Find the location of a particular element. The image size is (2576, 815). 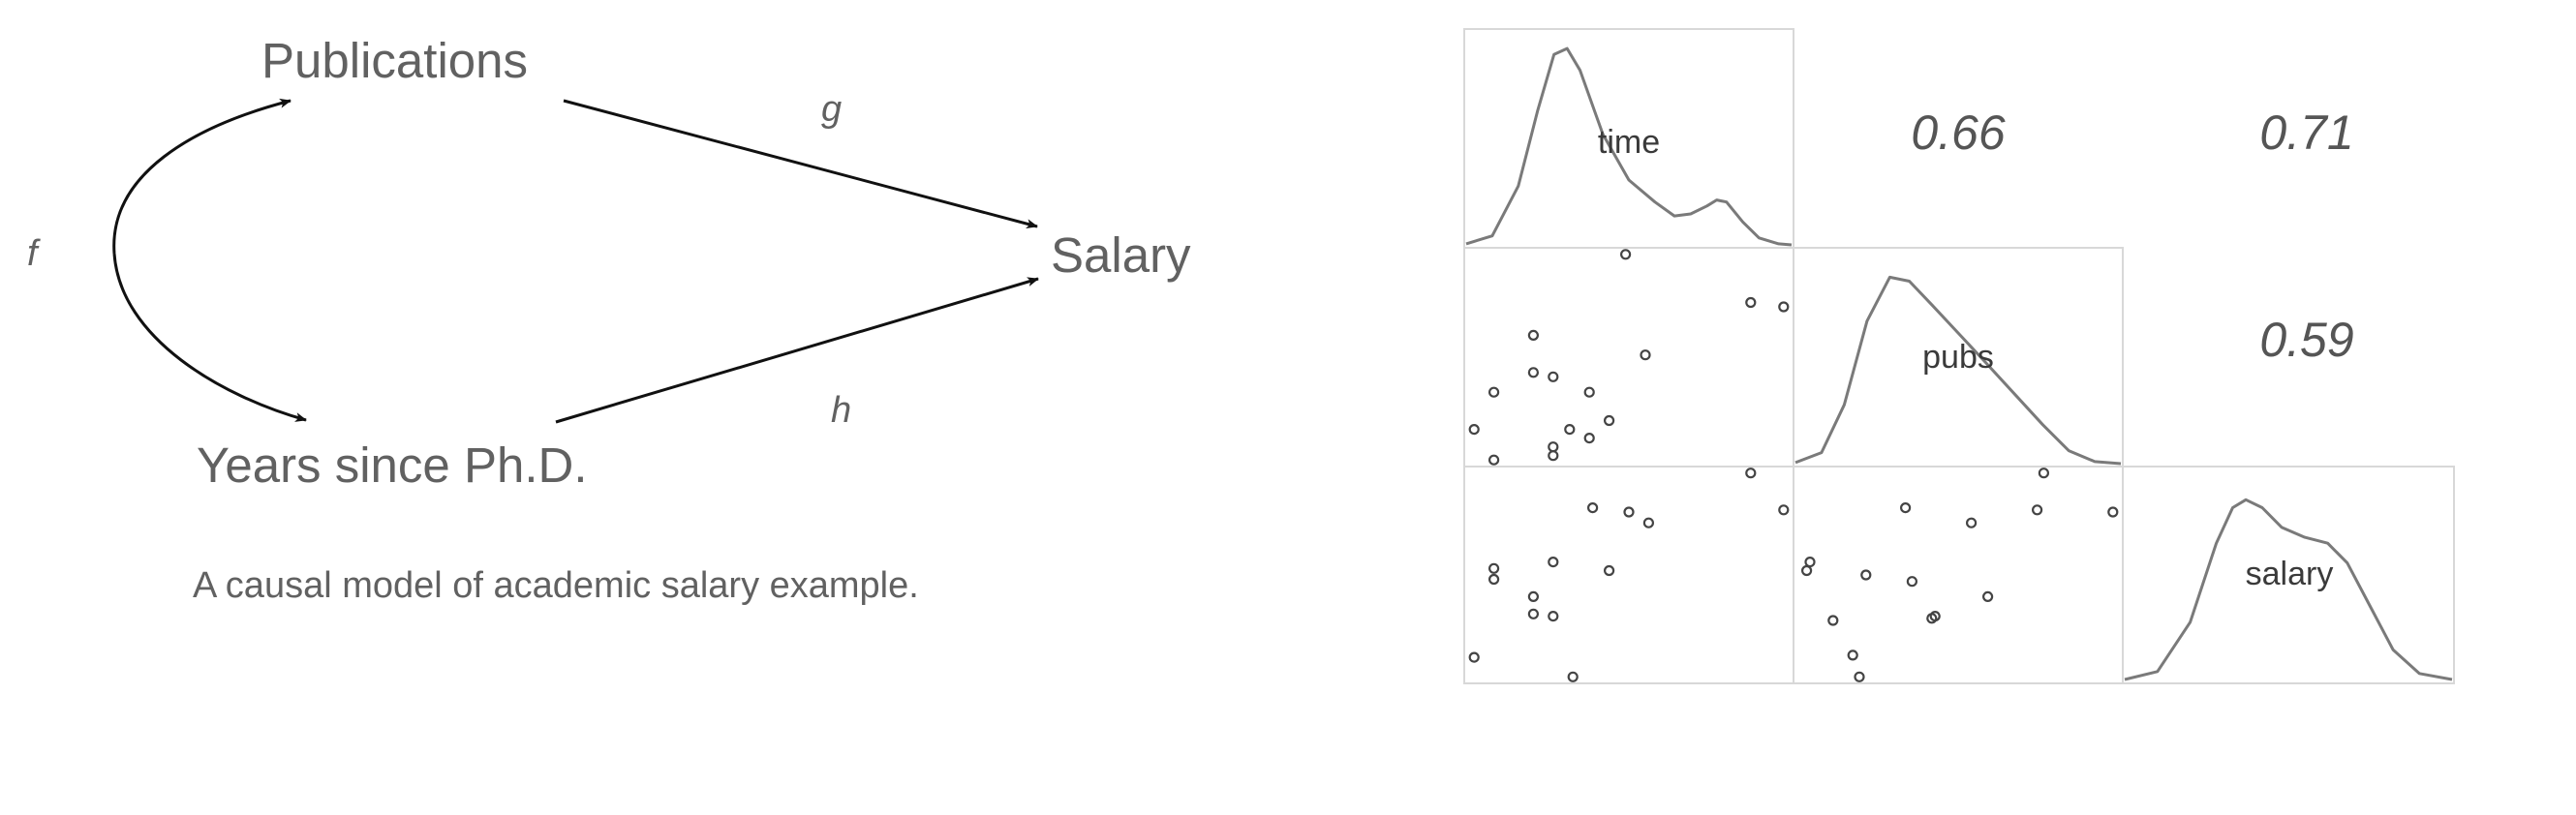

node-years-since-phd: Years since Ph.D. is located at coordinates (392, 466).